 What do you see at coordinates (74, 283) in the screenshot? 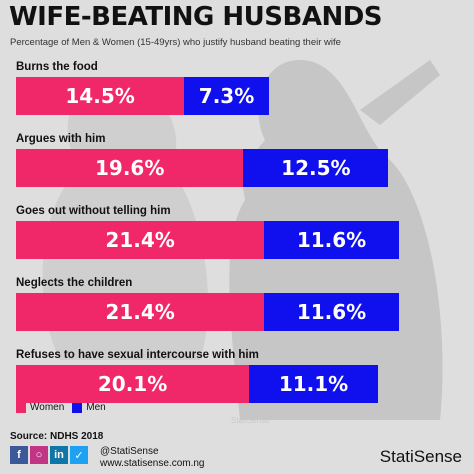
I see `category-label: Neglects the children` at bounding box center [74, 283].